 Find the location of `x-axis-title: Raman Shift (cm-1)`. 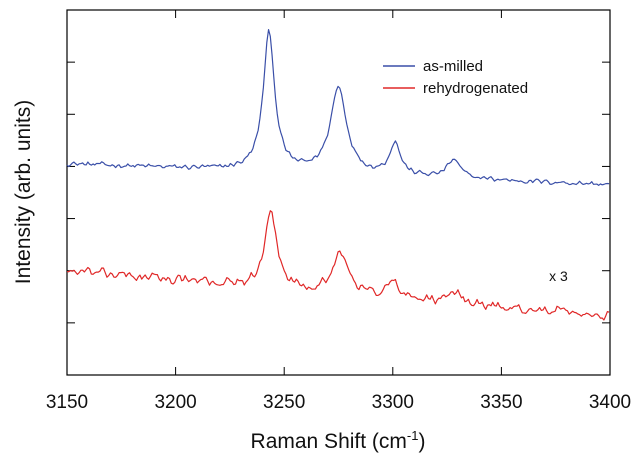

x-axis-title: Raman Shift (cm-1) is located at coordinates (338, 440).